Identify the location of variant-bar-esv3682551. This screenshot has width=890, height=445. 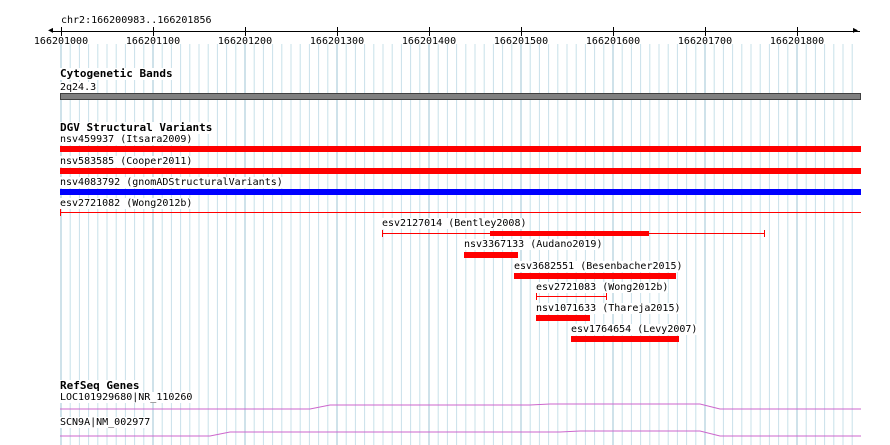
(595, 276).